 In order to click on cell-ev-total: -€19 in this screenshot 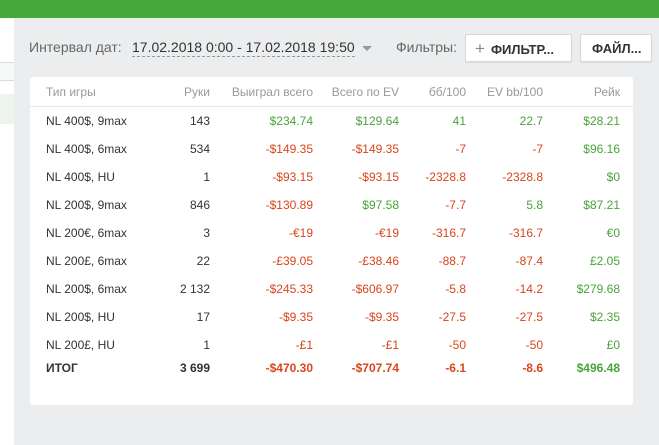, I will do `click(386, 233)`.